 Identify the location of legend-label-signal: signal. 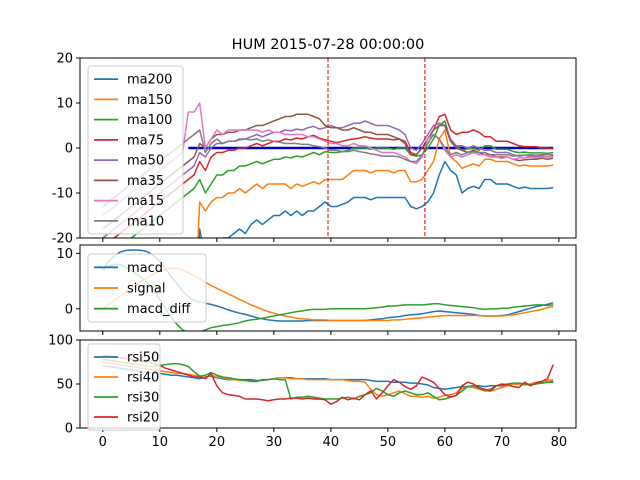
(146, 289).